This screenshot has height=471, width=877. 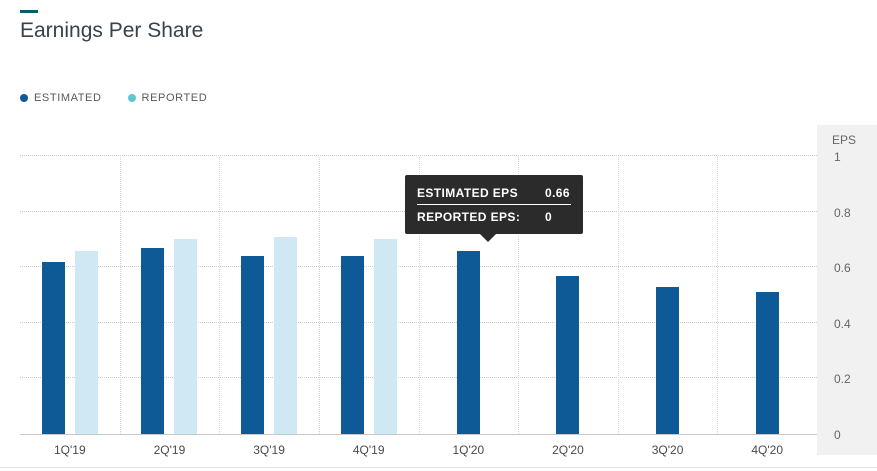 I want to click on bar-group-1q20, so click(x=469, y=295).